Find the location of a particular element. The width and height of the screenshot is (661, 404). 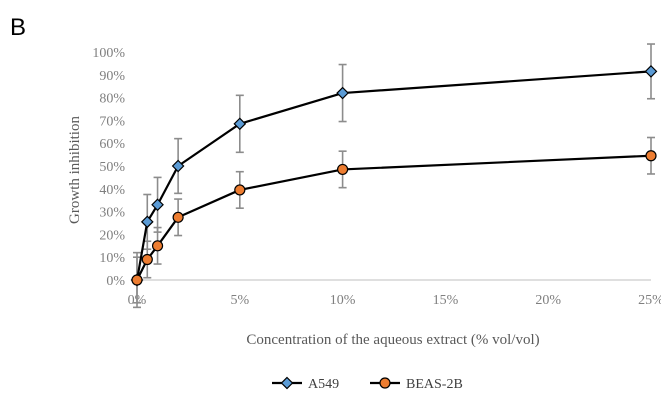

y-tick-label: 40% is located at coordinates (112, 190).